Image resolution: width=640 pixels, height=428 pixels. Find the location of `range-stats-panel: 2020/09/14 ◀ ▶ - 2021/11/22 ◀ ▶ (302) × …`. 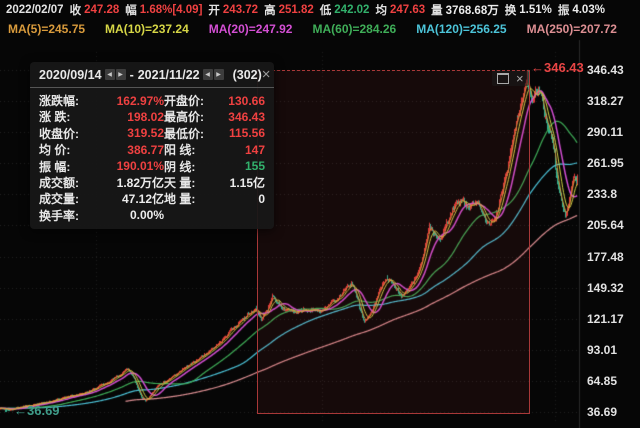

range-stats-panel: 2020/09/14 ◀ ▶ - 2021/11/22 ◀ ▶ (302) × … is located at coordinates (152, 146).